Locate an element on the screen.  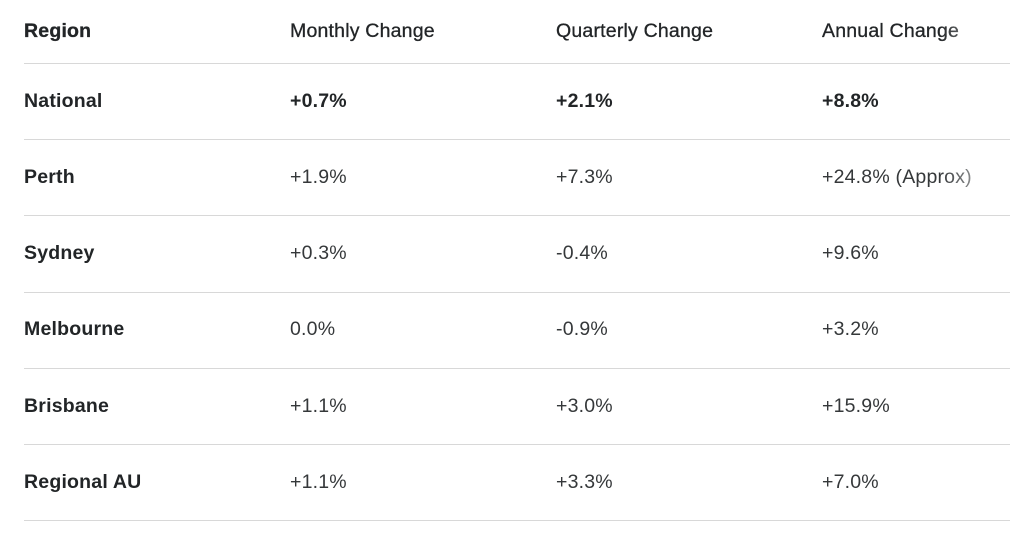
column-header-quarterly-change: Quarterly Change is located at coordinates (635, 30).